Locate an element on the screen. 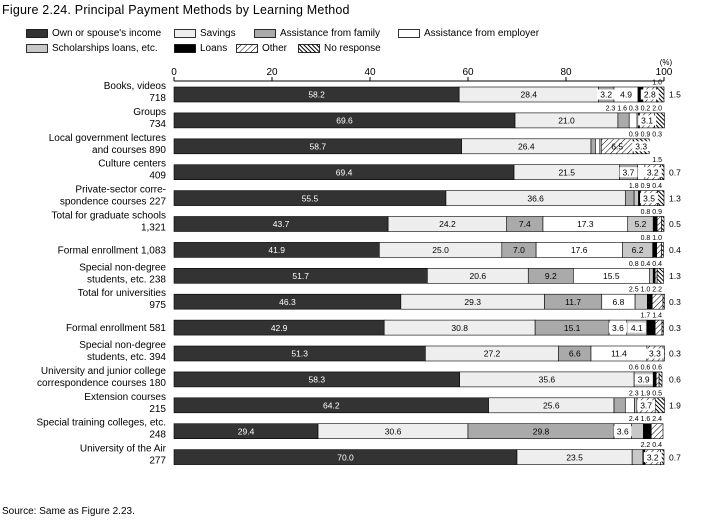  x-tick-label: 80 is located at coordinates (566, 72).